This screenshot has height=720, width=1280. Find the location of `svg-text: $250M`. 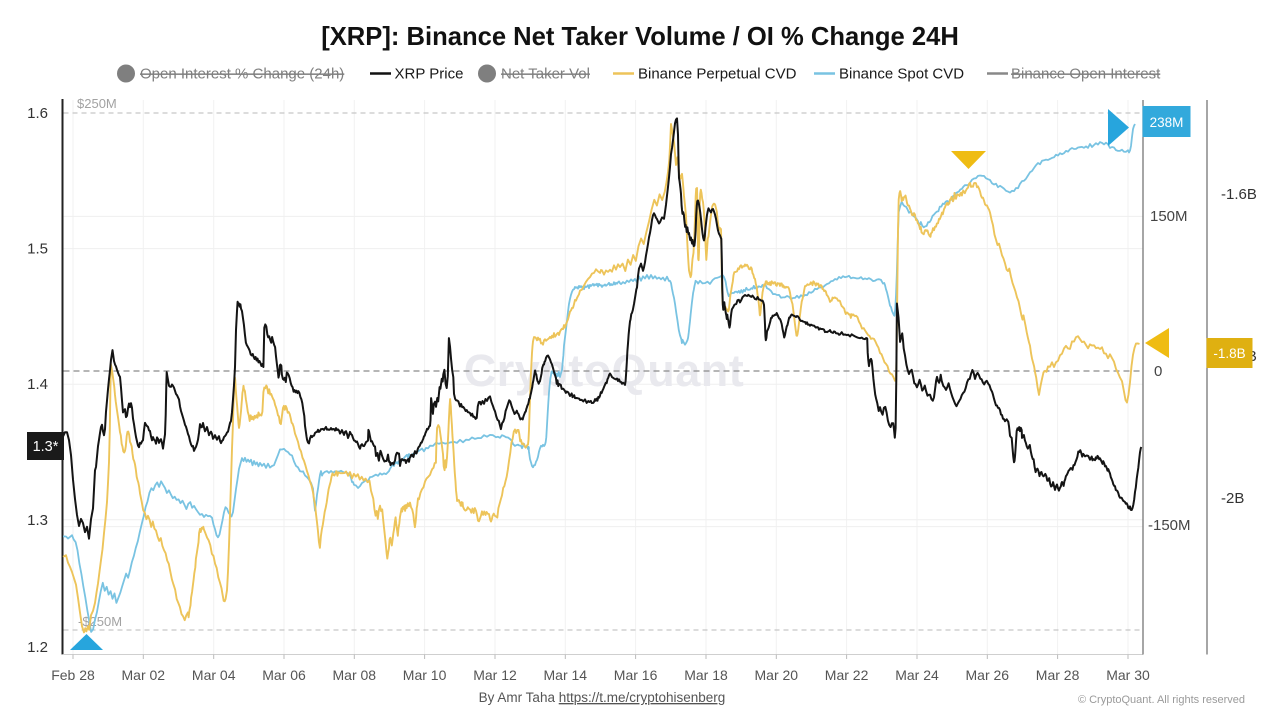

svg-text: $250M is located at coordinates (97, 103).